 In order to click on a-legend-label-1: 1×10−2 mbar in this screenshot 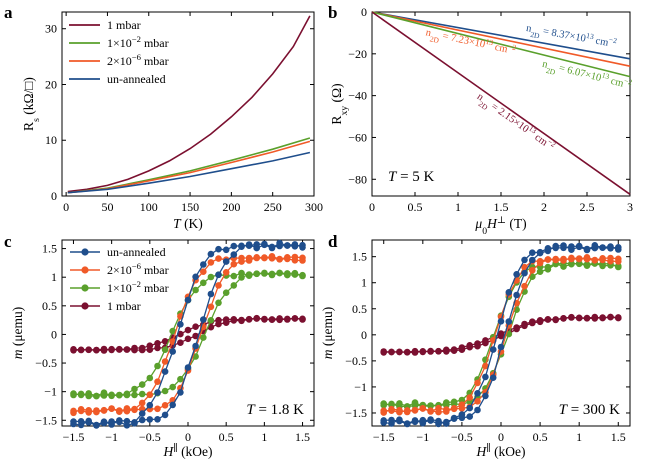, I will do `click(138, 42)`.